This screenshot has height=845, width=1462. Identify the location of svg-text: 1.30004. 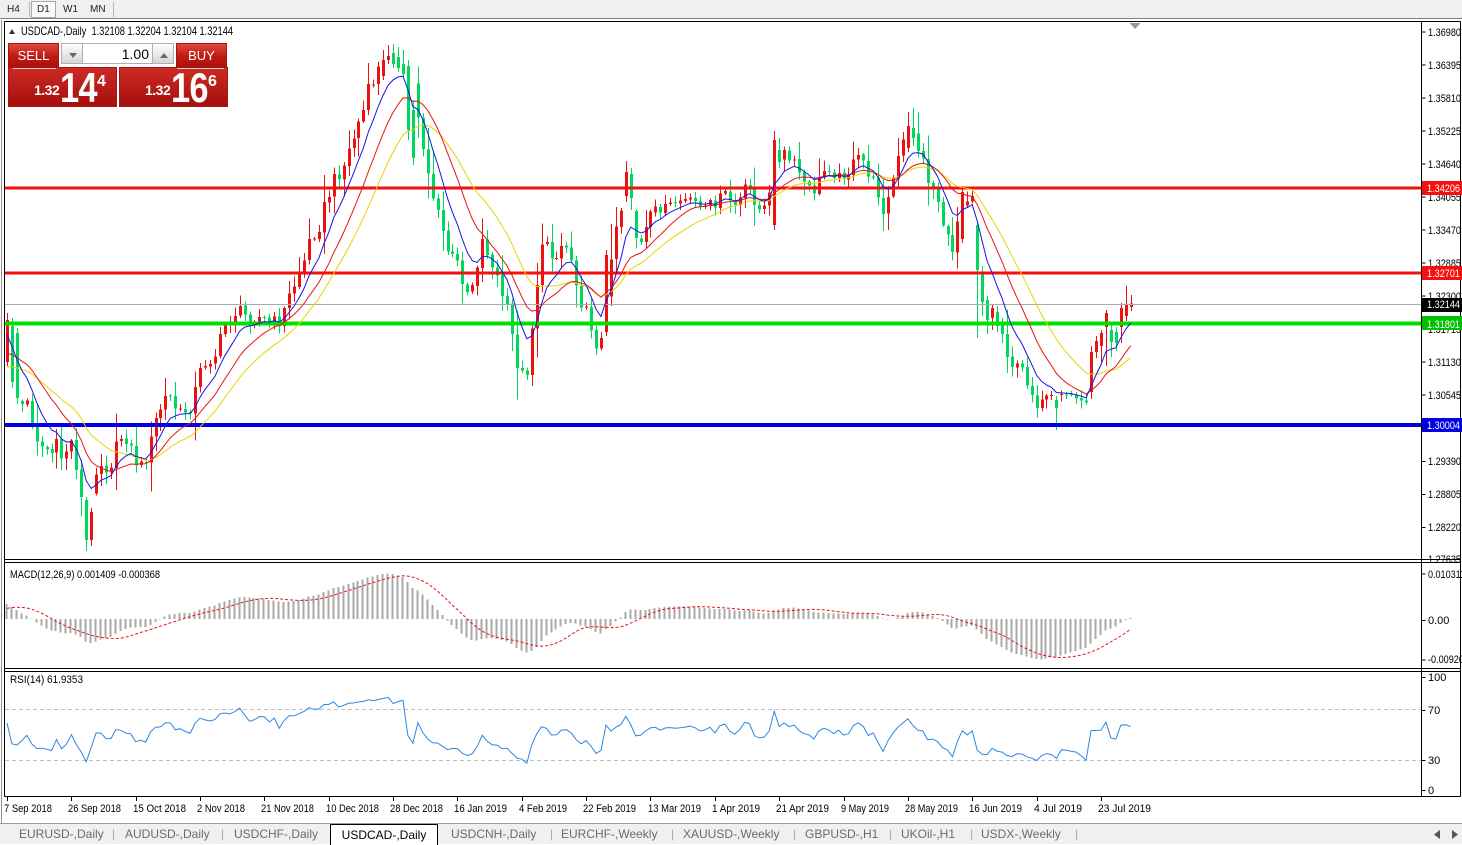
(1443, 426).